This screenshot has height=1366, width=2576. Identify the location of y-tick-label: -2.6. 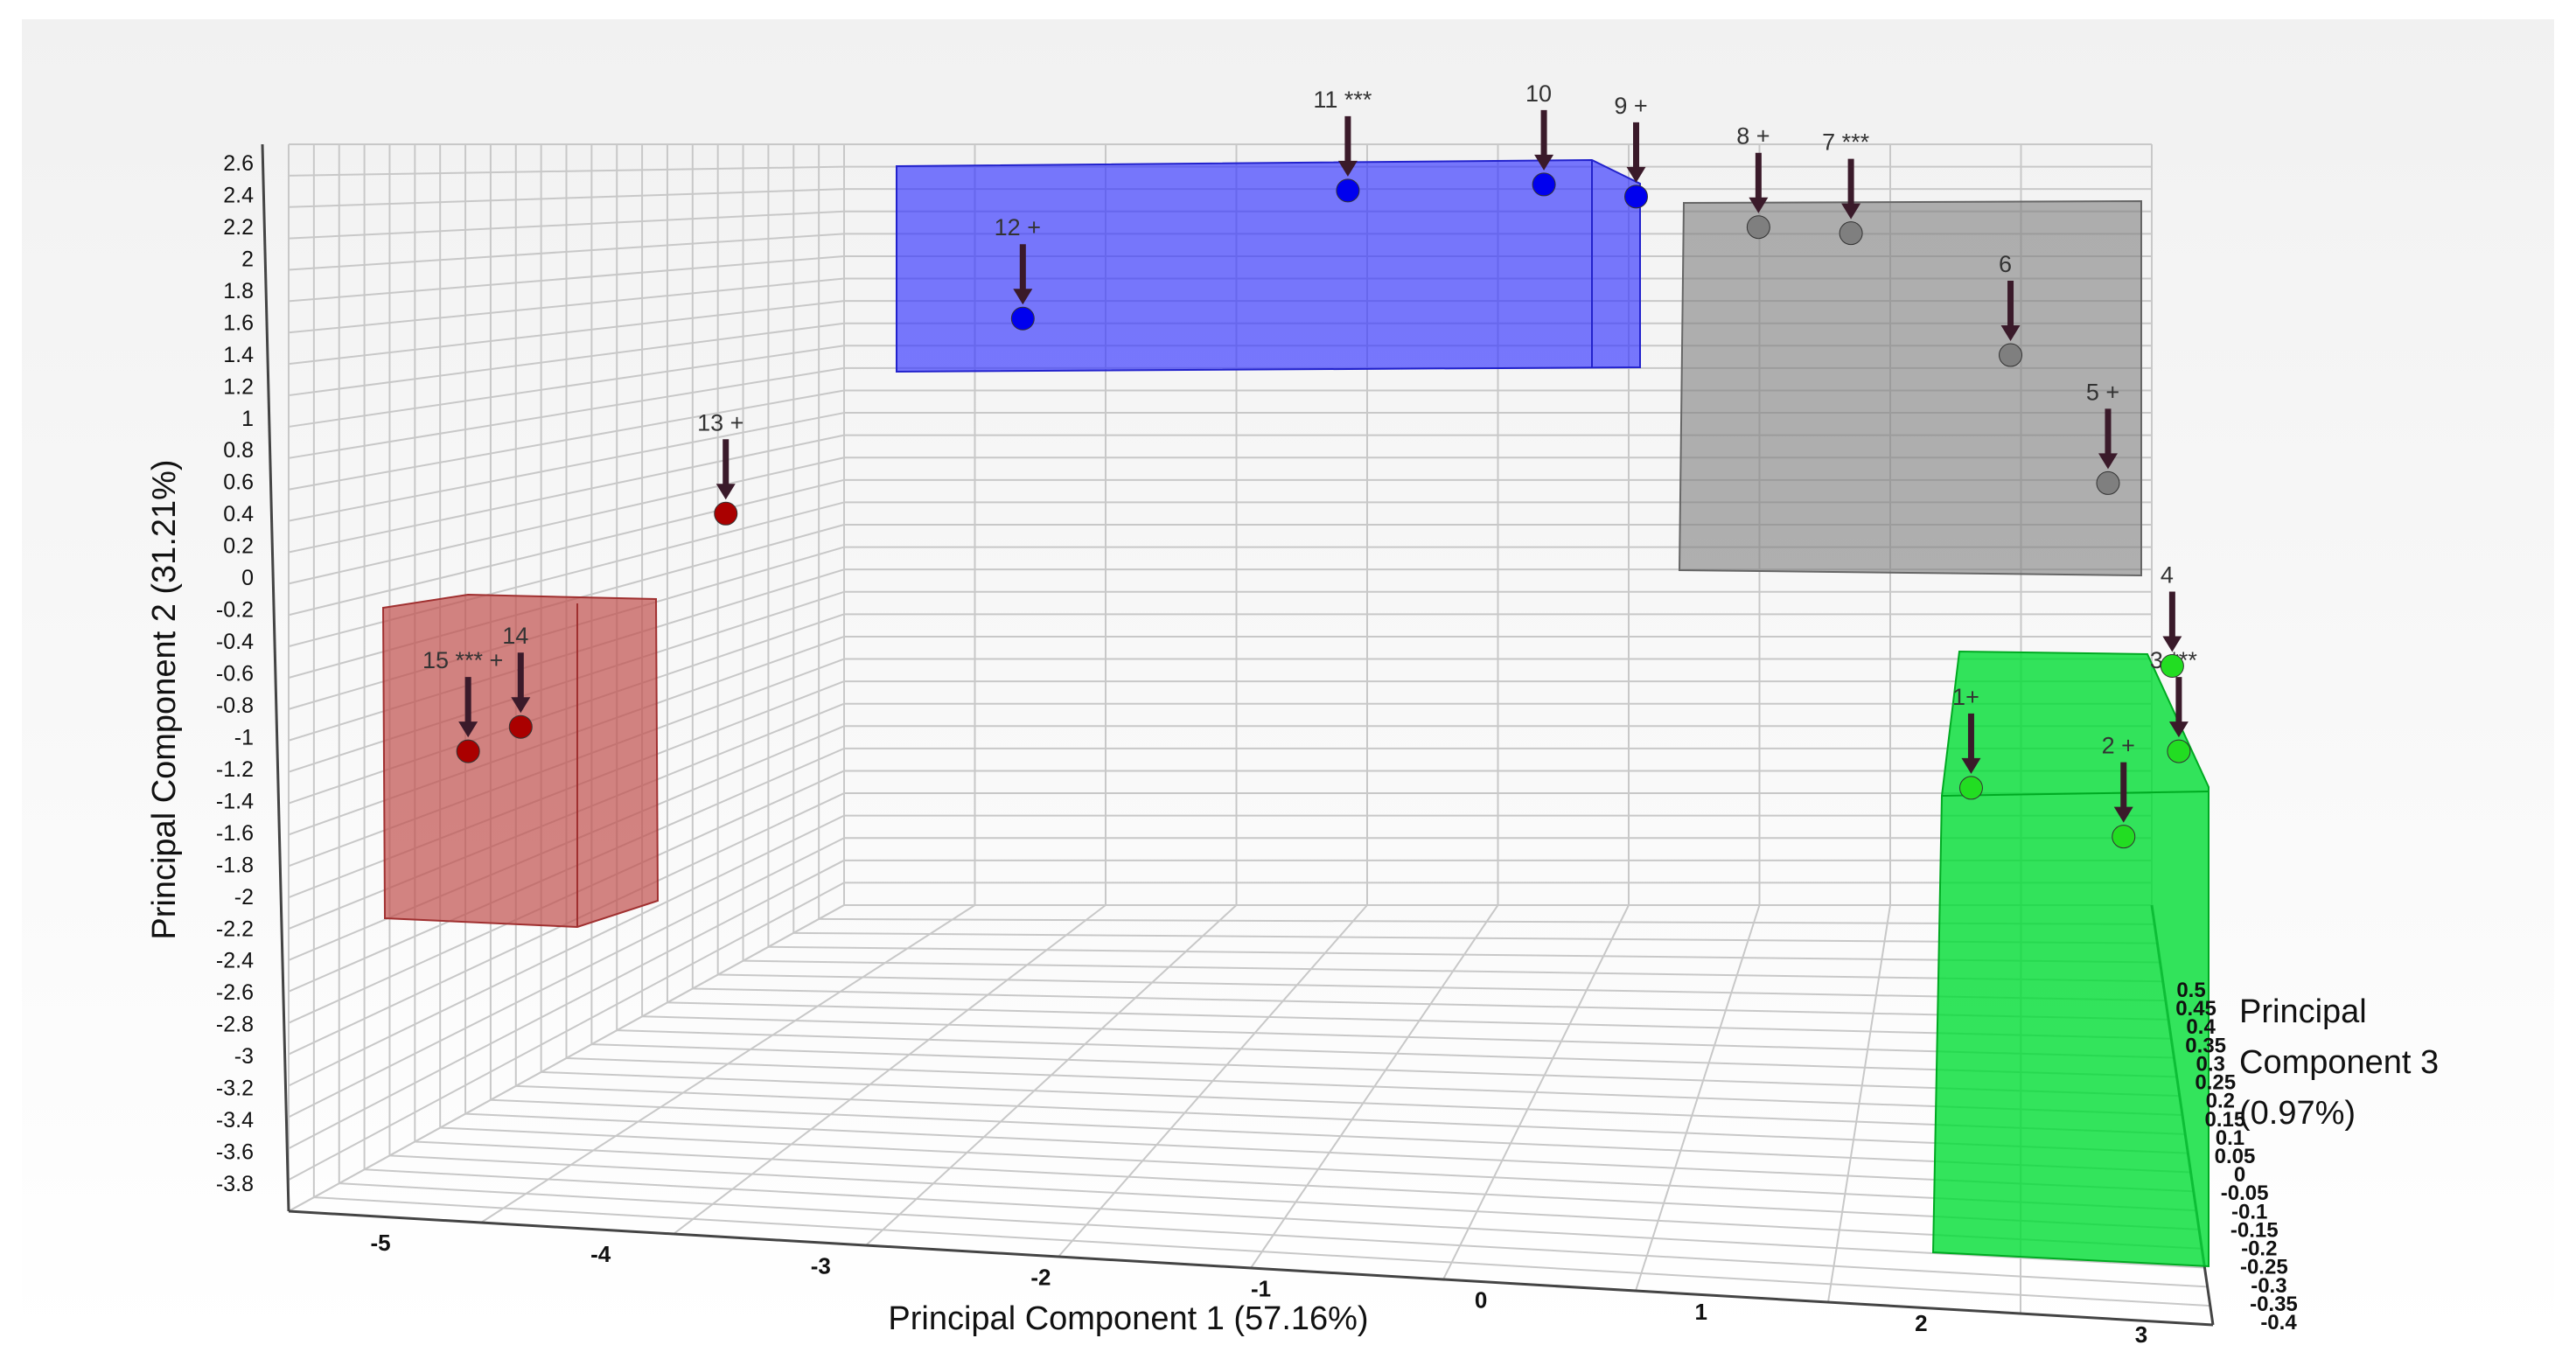
(235, 992).